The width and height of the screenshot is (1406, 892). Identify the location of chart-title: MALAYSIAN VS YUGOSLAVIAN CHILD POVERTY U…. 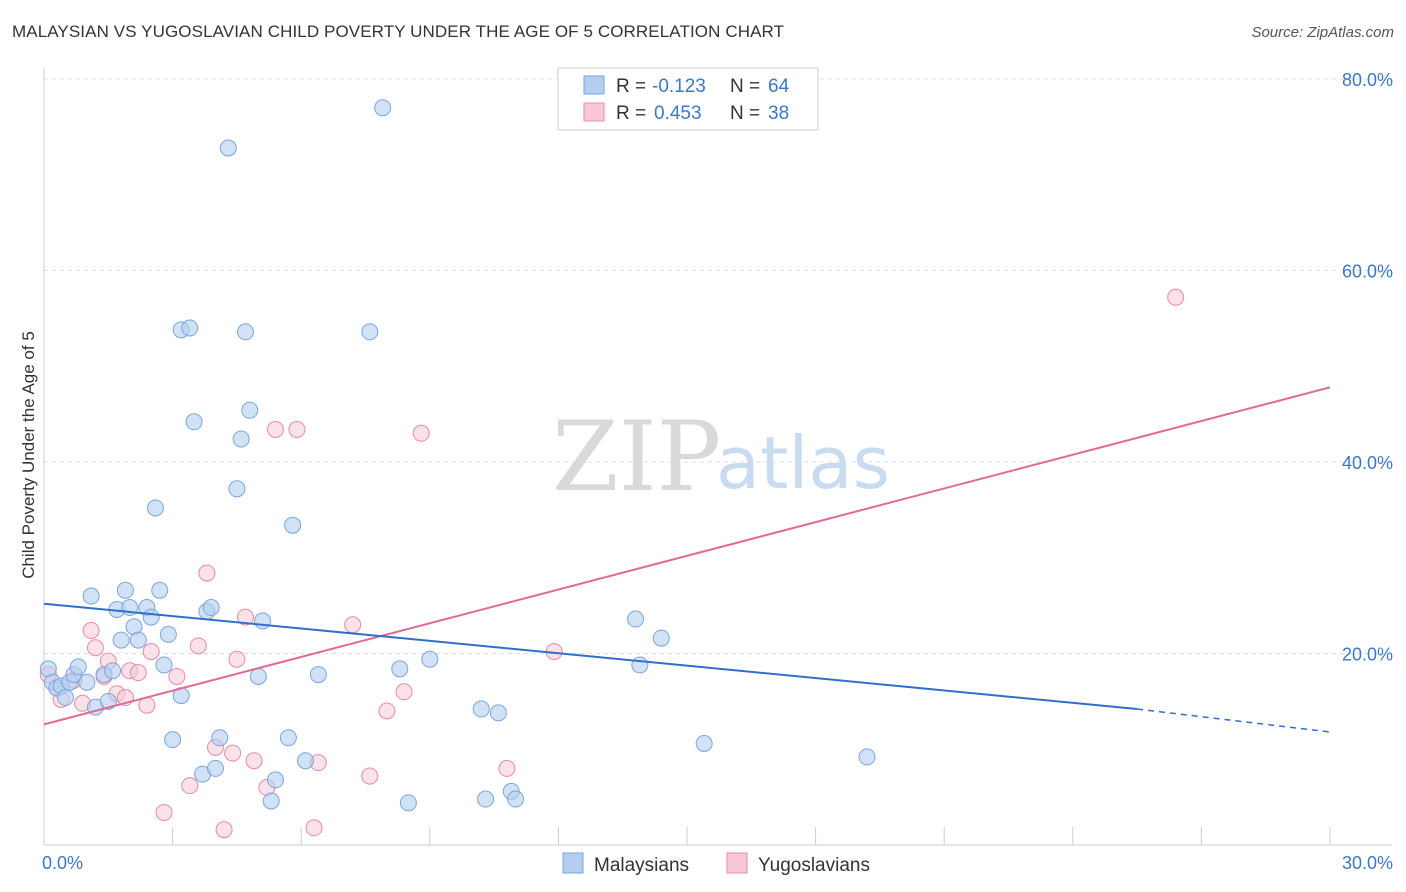
(398, 31).